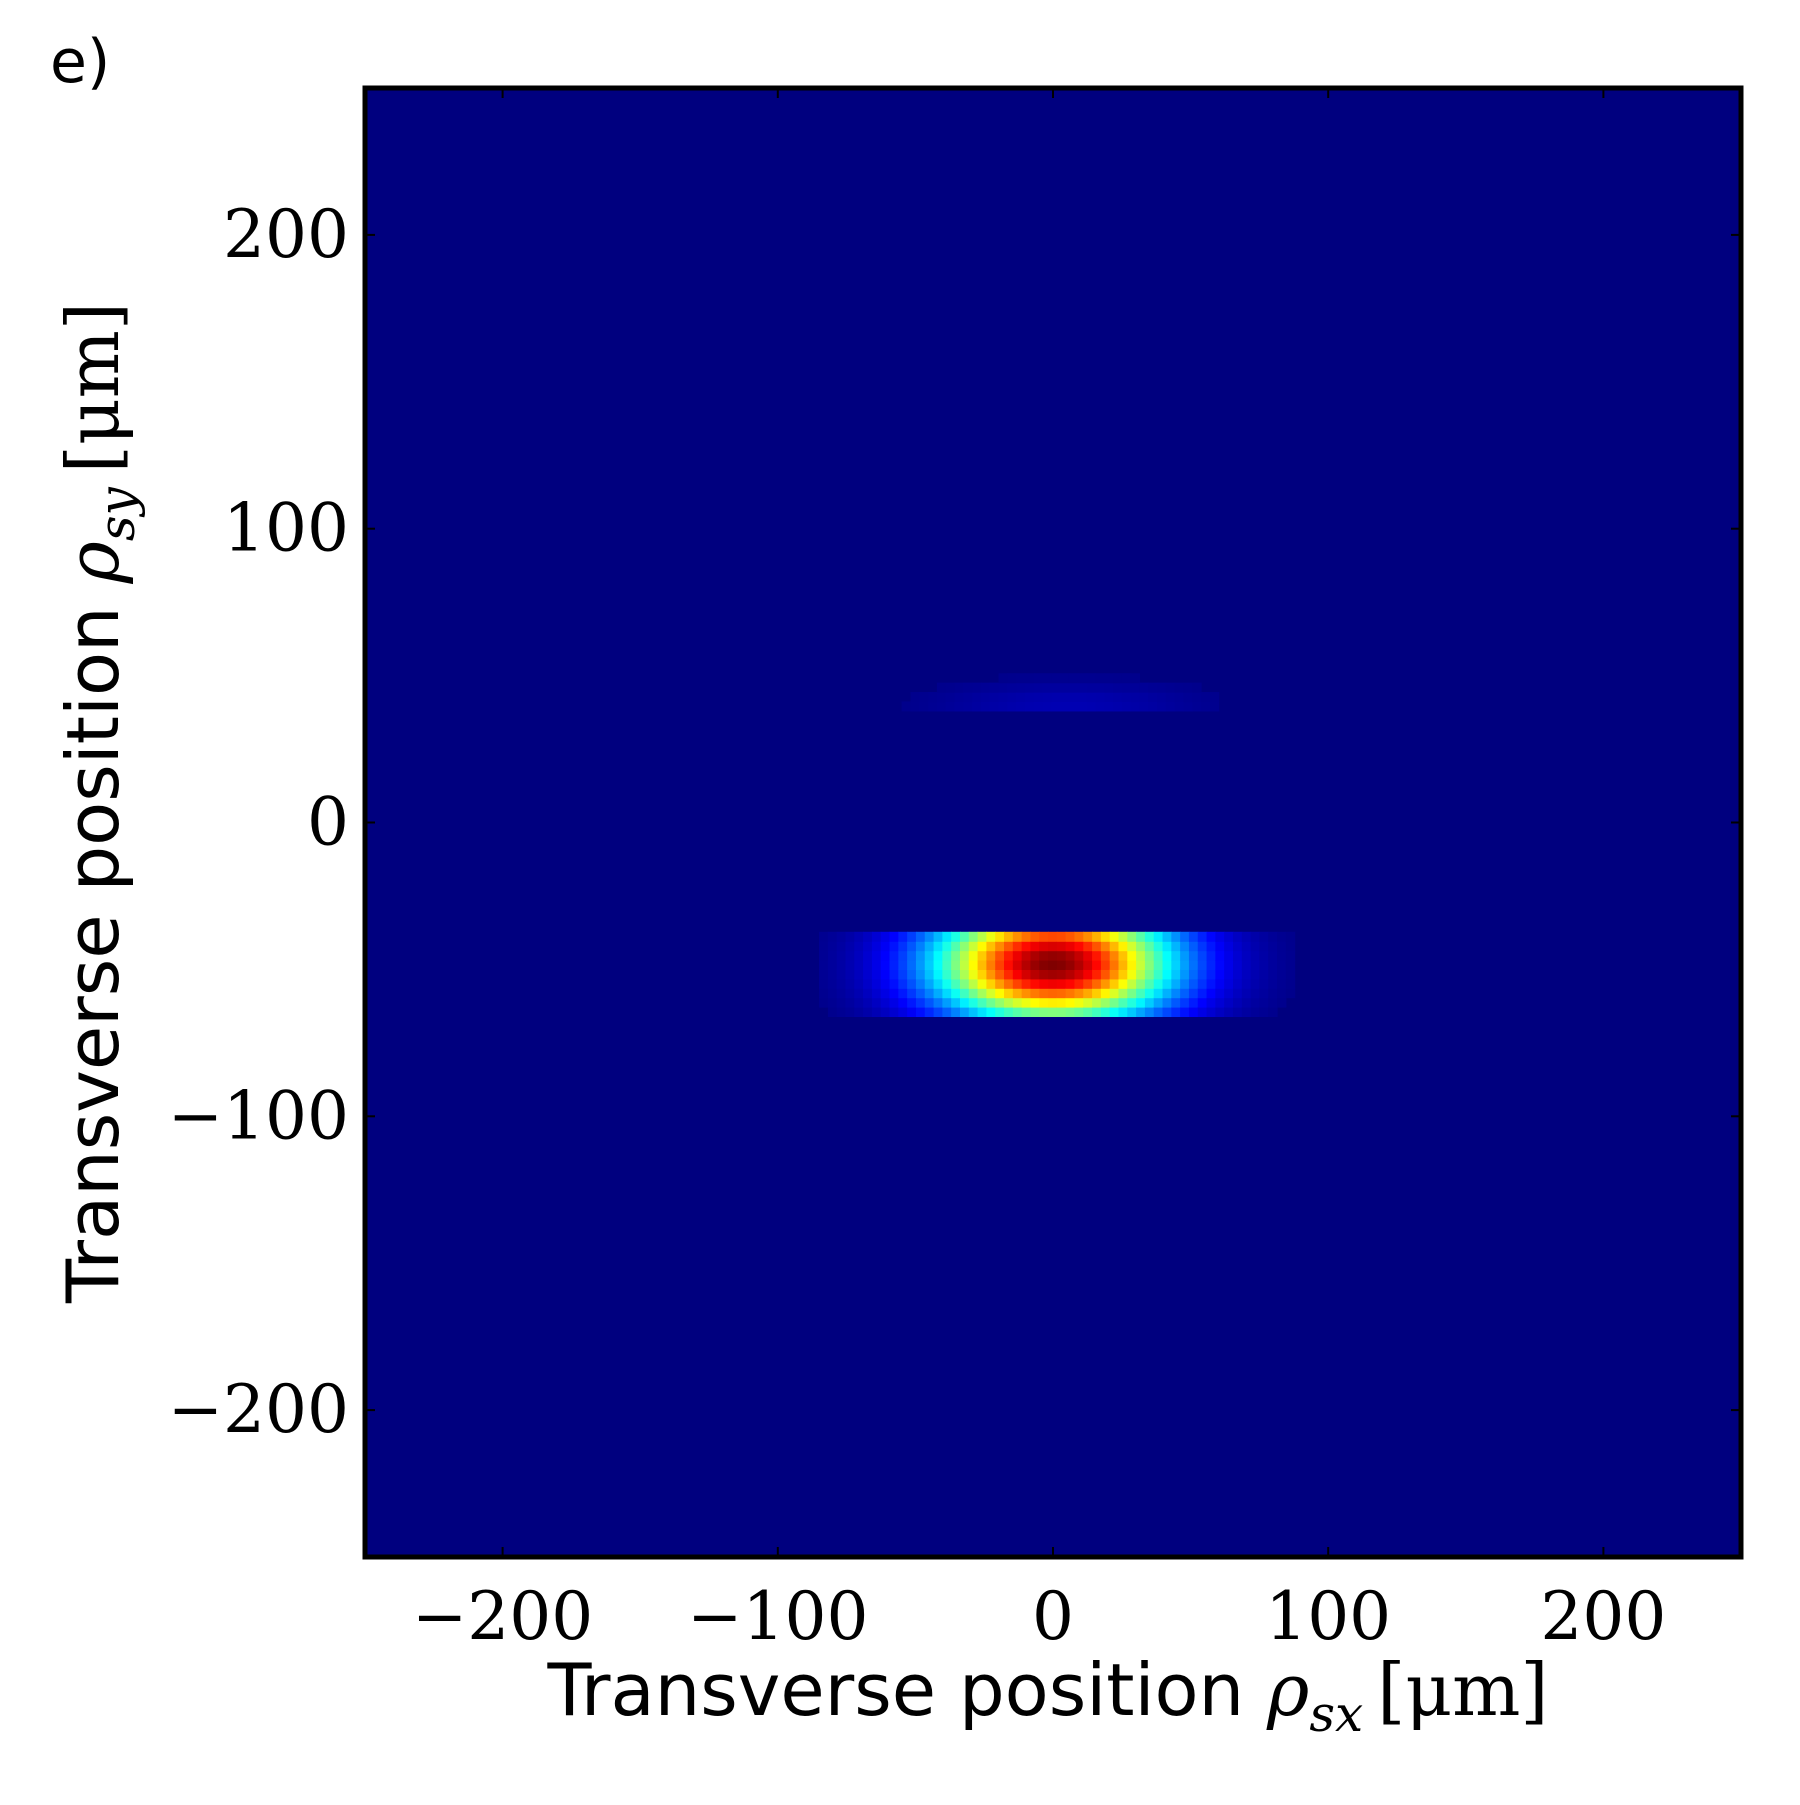 This screenshot has height=1805, width=1800. Describe the element at coordinates (98, 803) in the screenshot. I see `y-axis-label: Transverse position ρsy[μm]` at that location.